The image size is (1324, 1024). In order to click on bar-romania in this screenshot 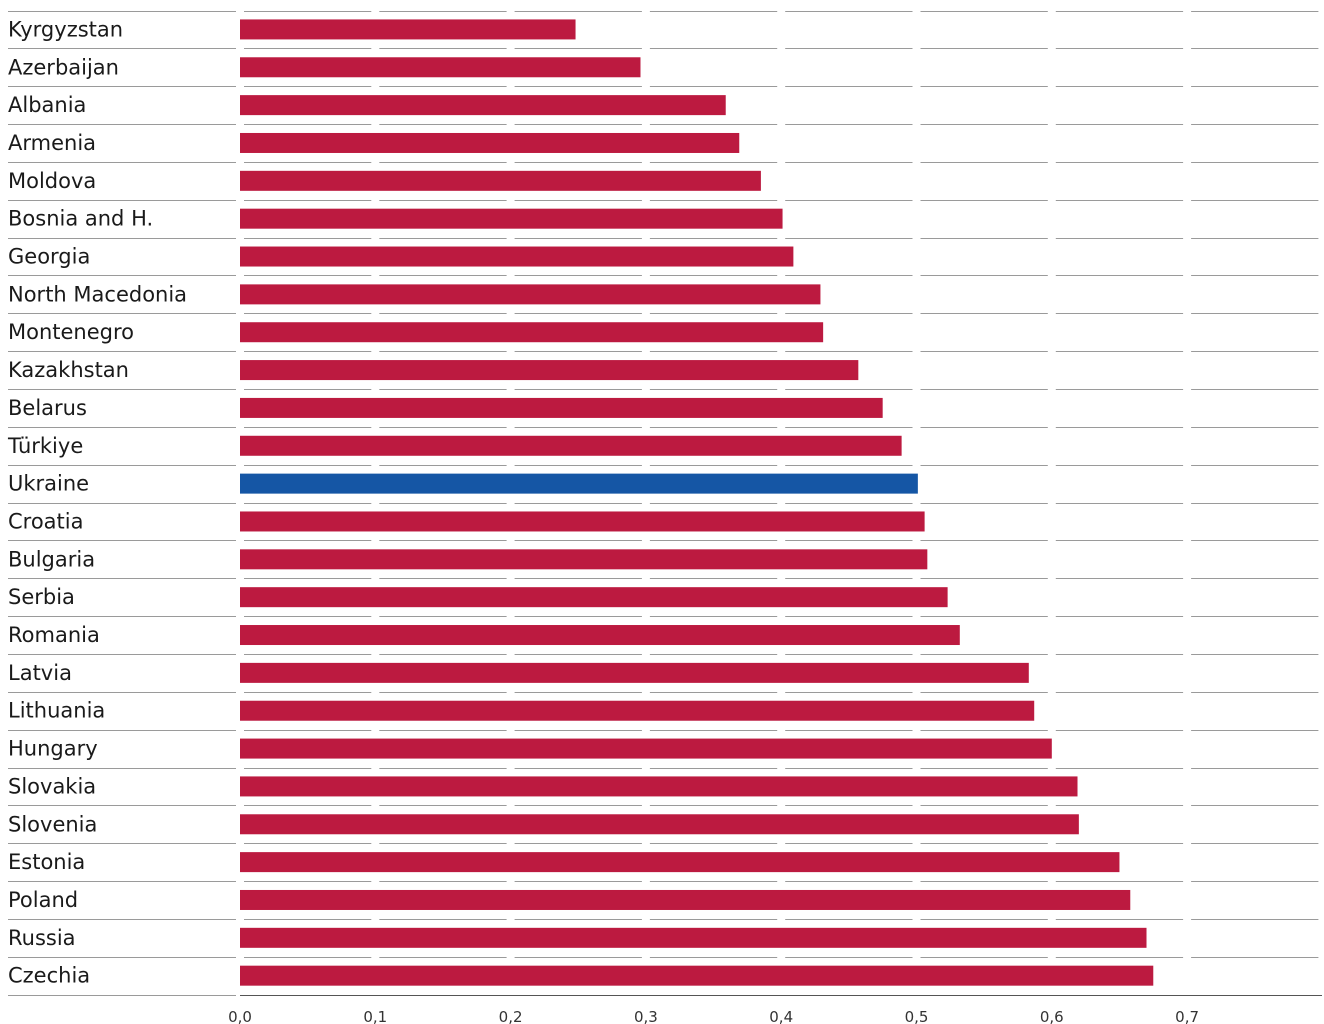, I will do `click(600, 635)`.